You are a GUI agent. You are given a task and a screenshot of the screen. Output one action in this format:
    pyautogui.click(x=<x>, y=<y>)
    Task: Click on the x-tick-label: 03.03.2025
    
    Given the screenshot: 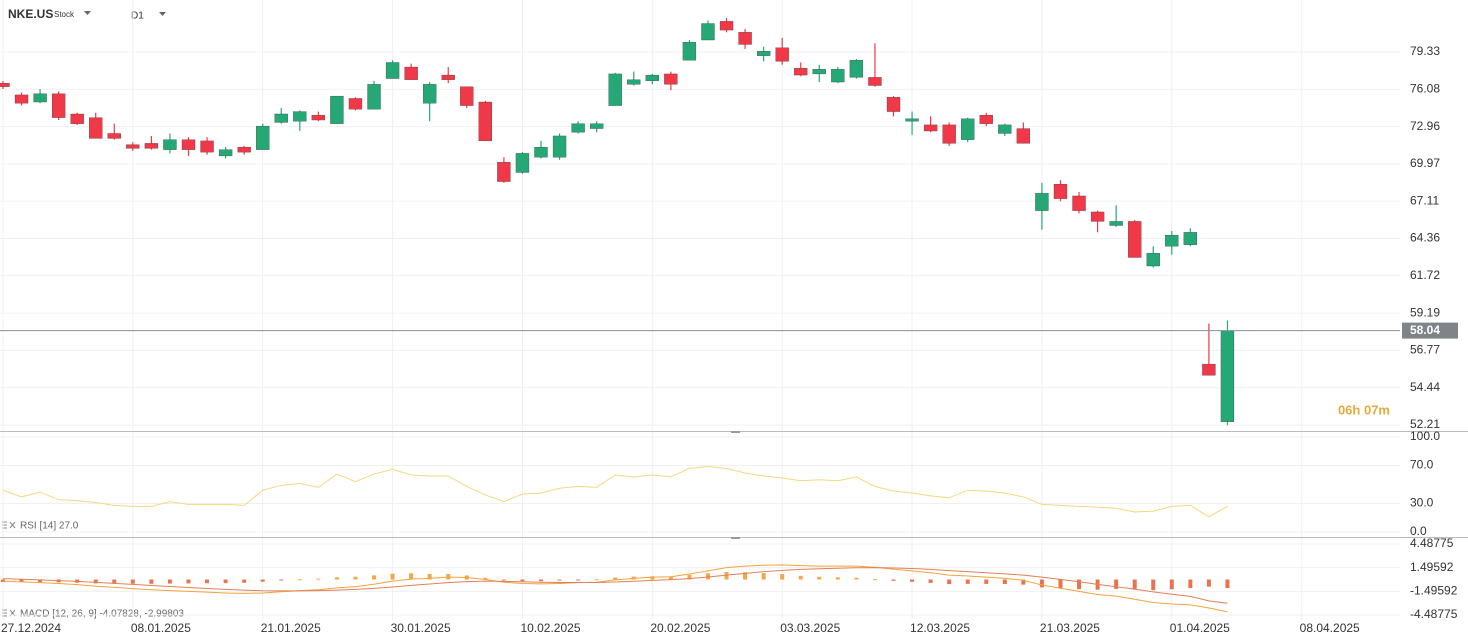 What is the action you would take?
    pyautogui.click(x=810, y=628)
    